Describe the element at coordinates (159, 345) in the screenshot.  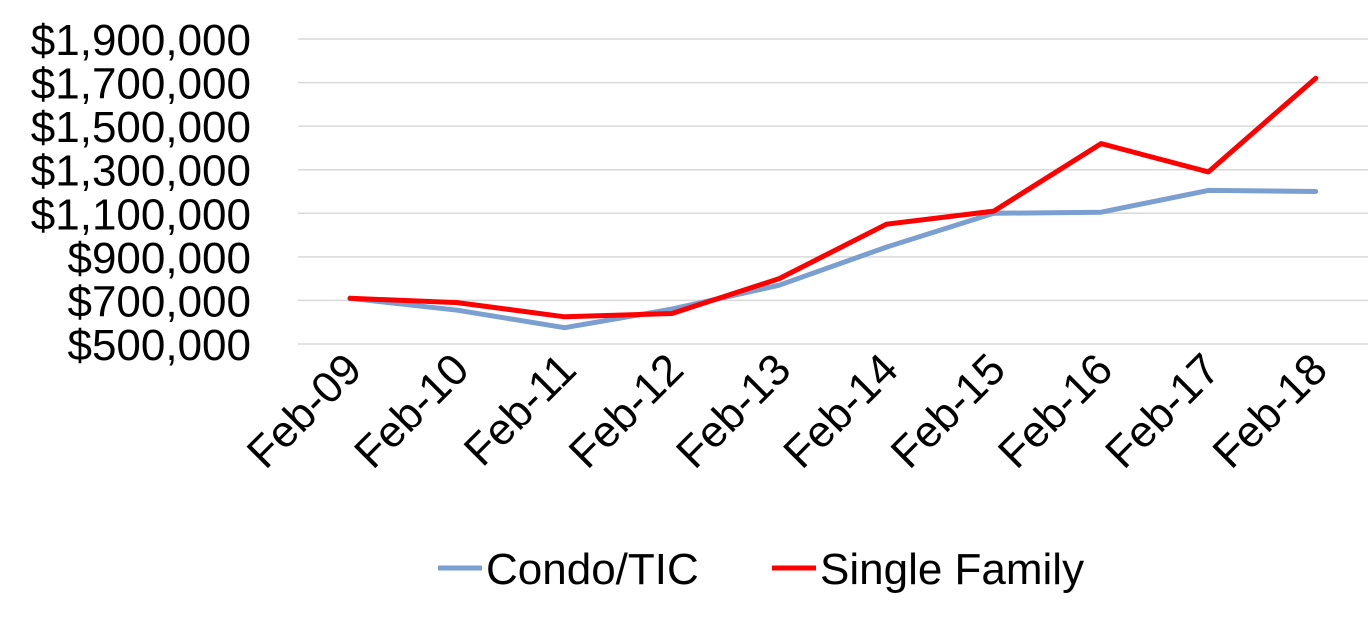
I see `y-tick-label: $500,000` at that location.